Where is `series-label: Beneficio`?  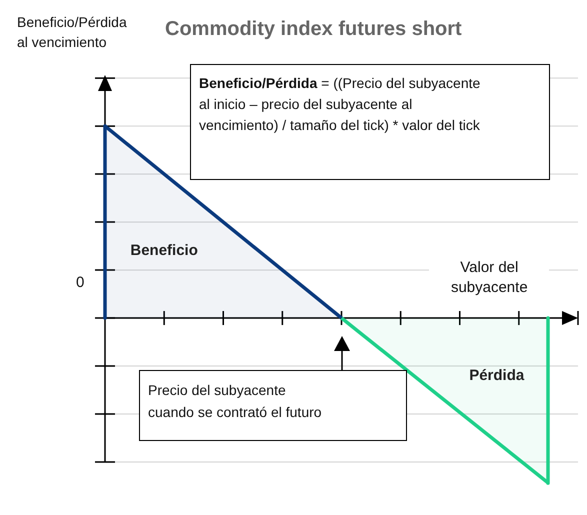 series-label: Beneficio is located at coordinates (164, 250).